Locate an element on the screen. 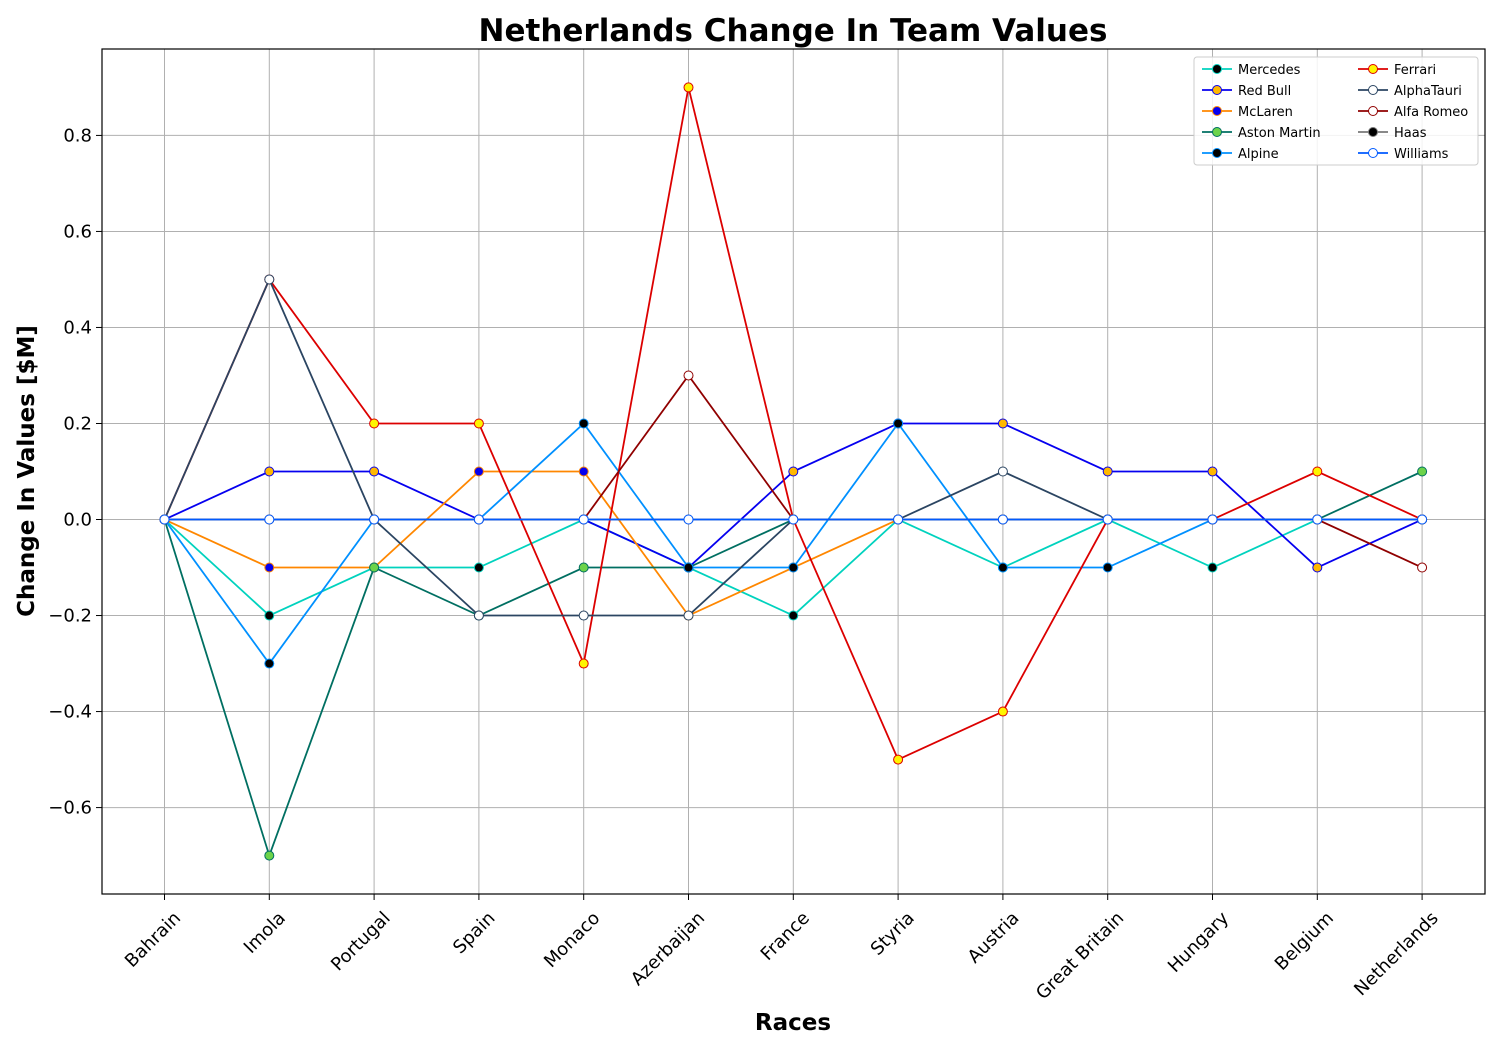 The image size is (1500, 1050). legend-entry-label: Haas is located at coordinates (1410, 133).